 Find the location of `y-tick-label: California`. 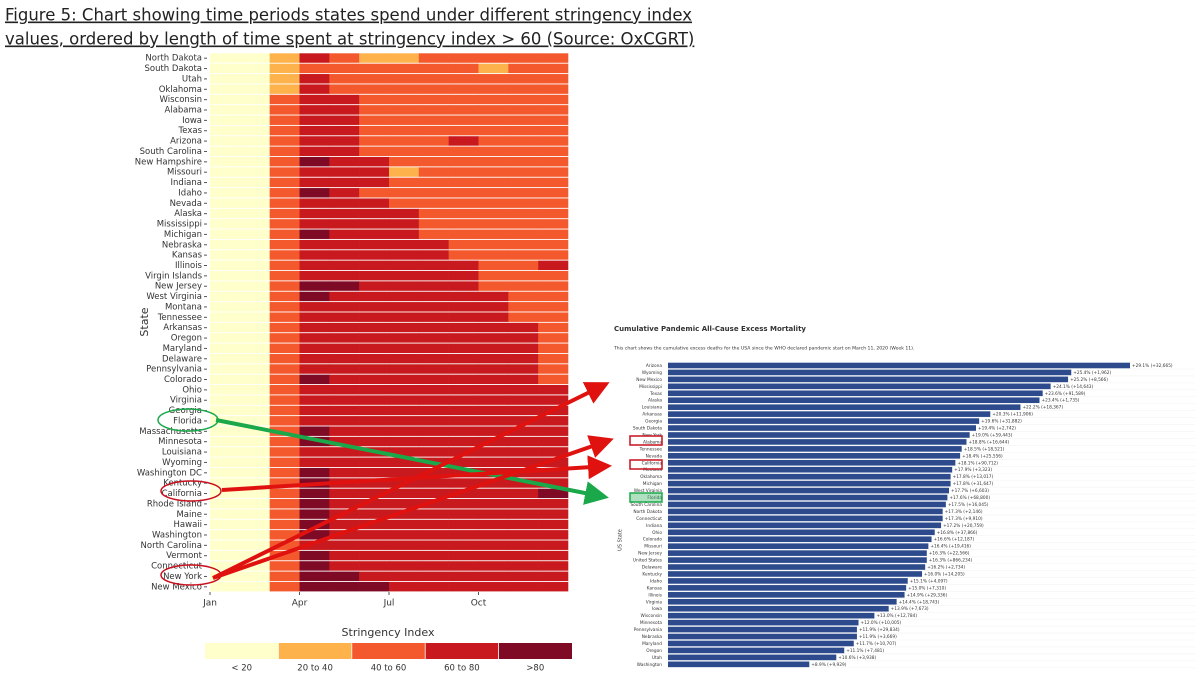

y-tick-label: California is located at coordinates (652, 463).